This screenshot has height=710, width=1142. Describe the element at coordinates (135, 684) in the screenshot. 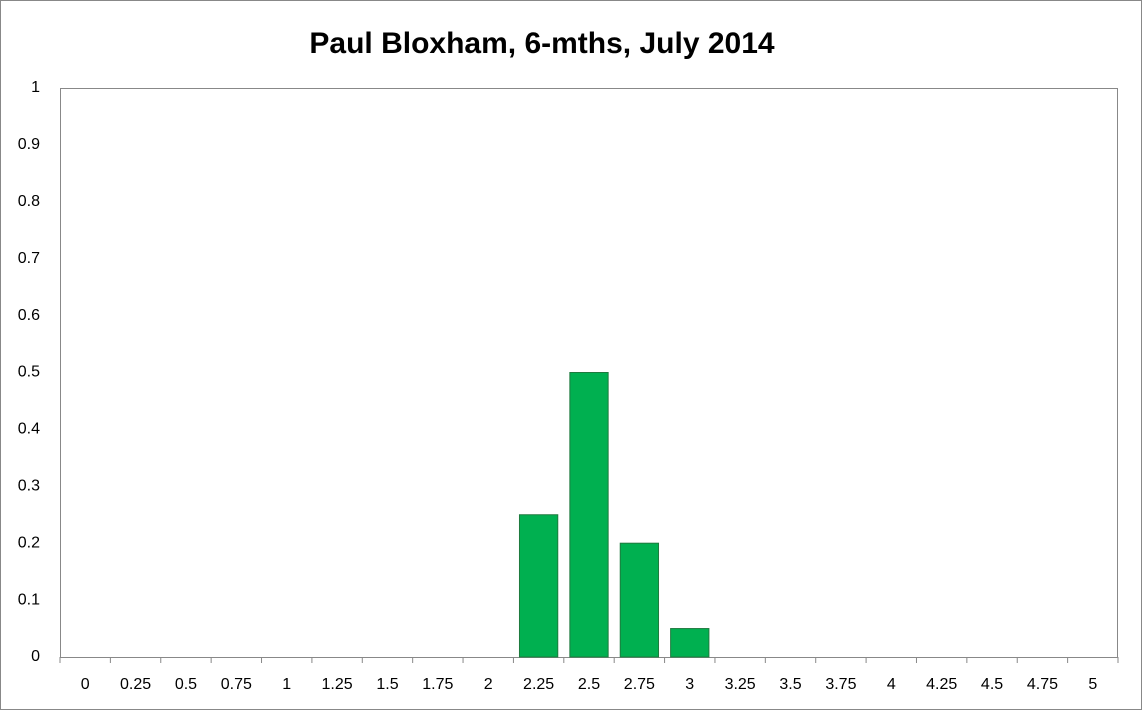

I see `x-tick-label: 0.25` at that location.